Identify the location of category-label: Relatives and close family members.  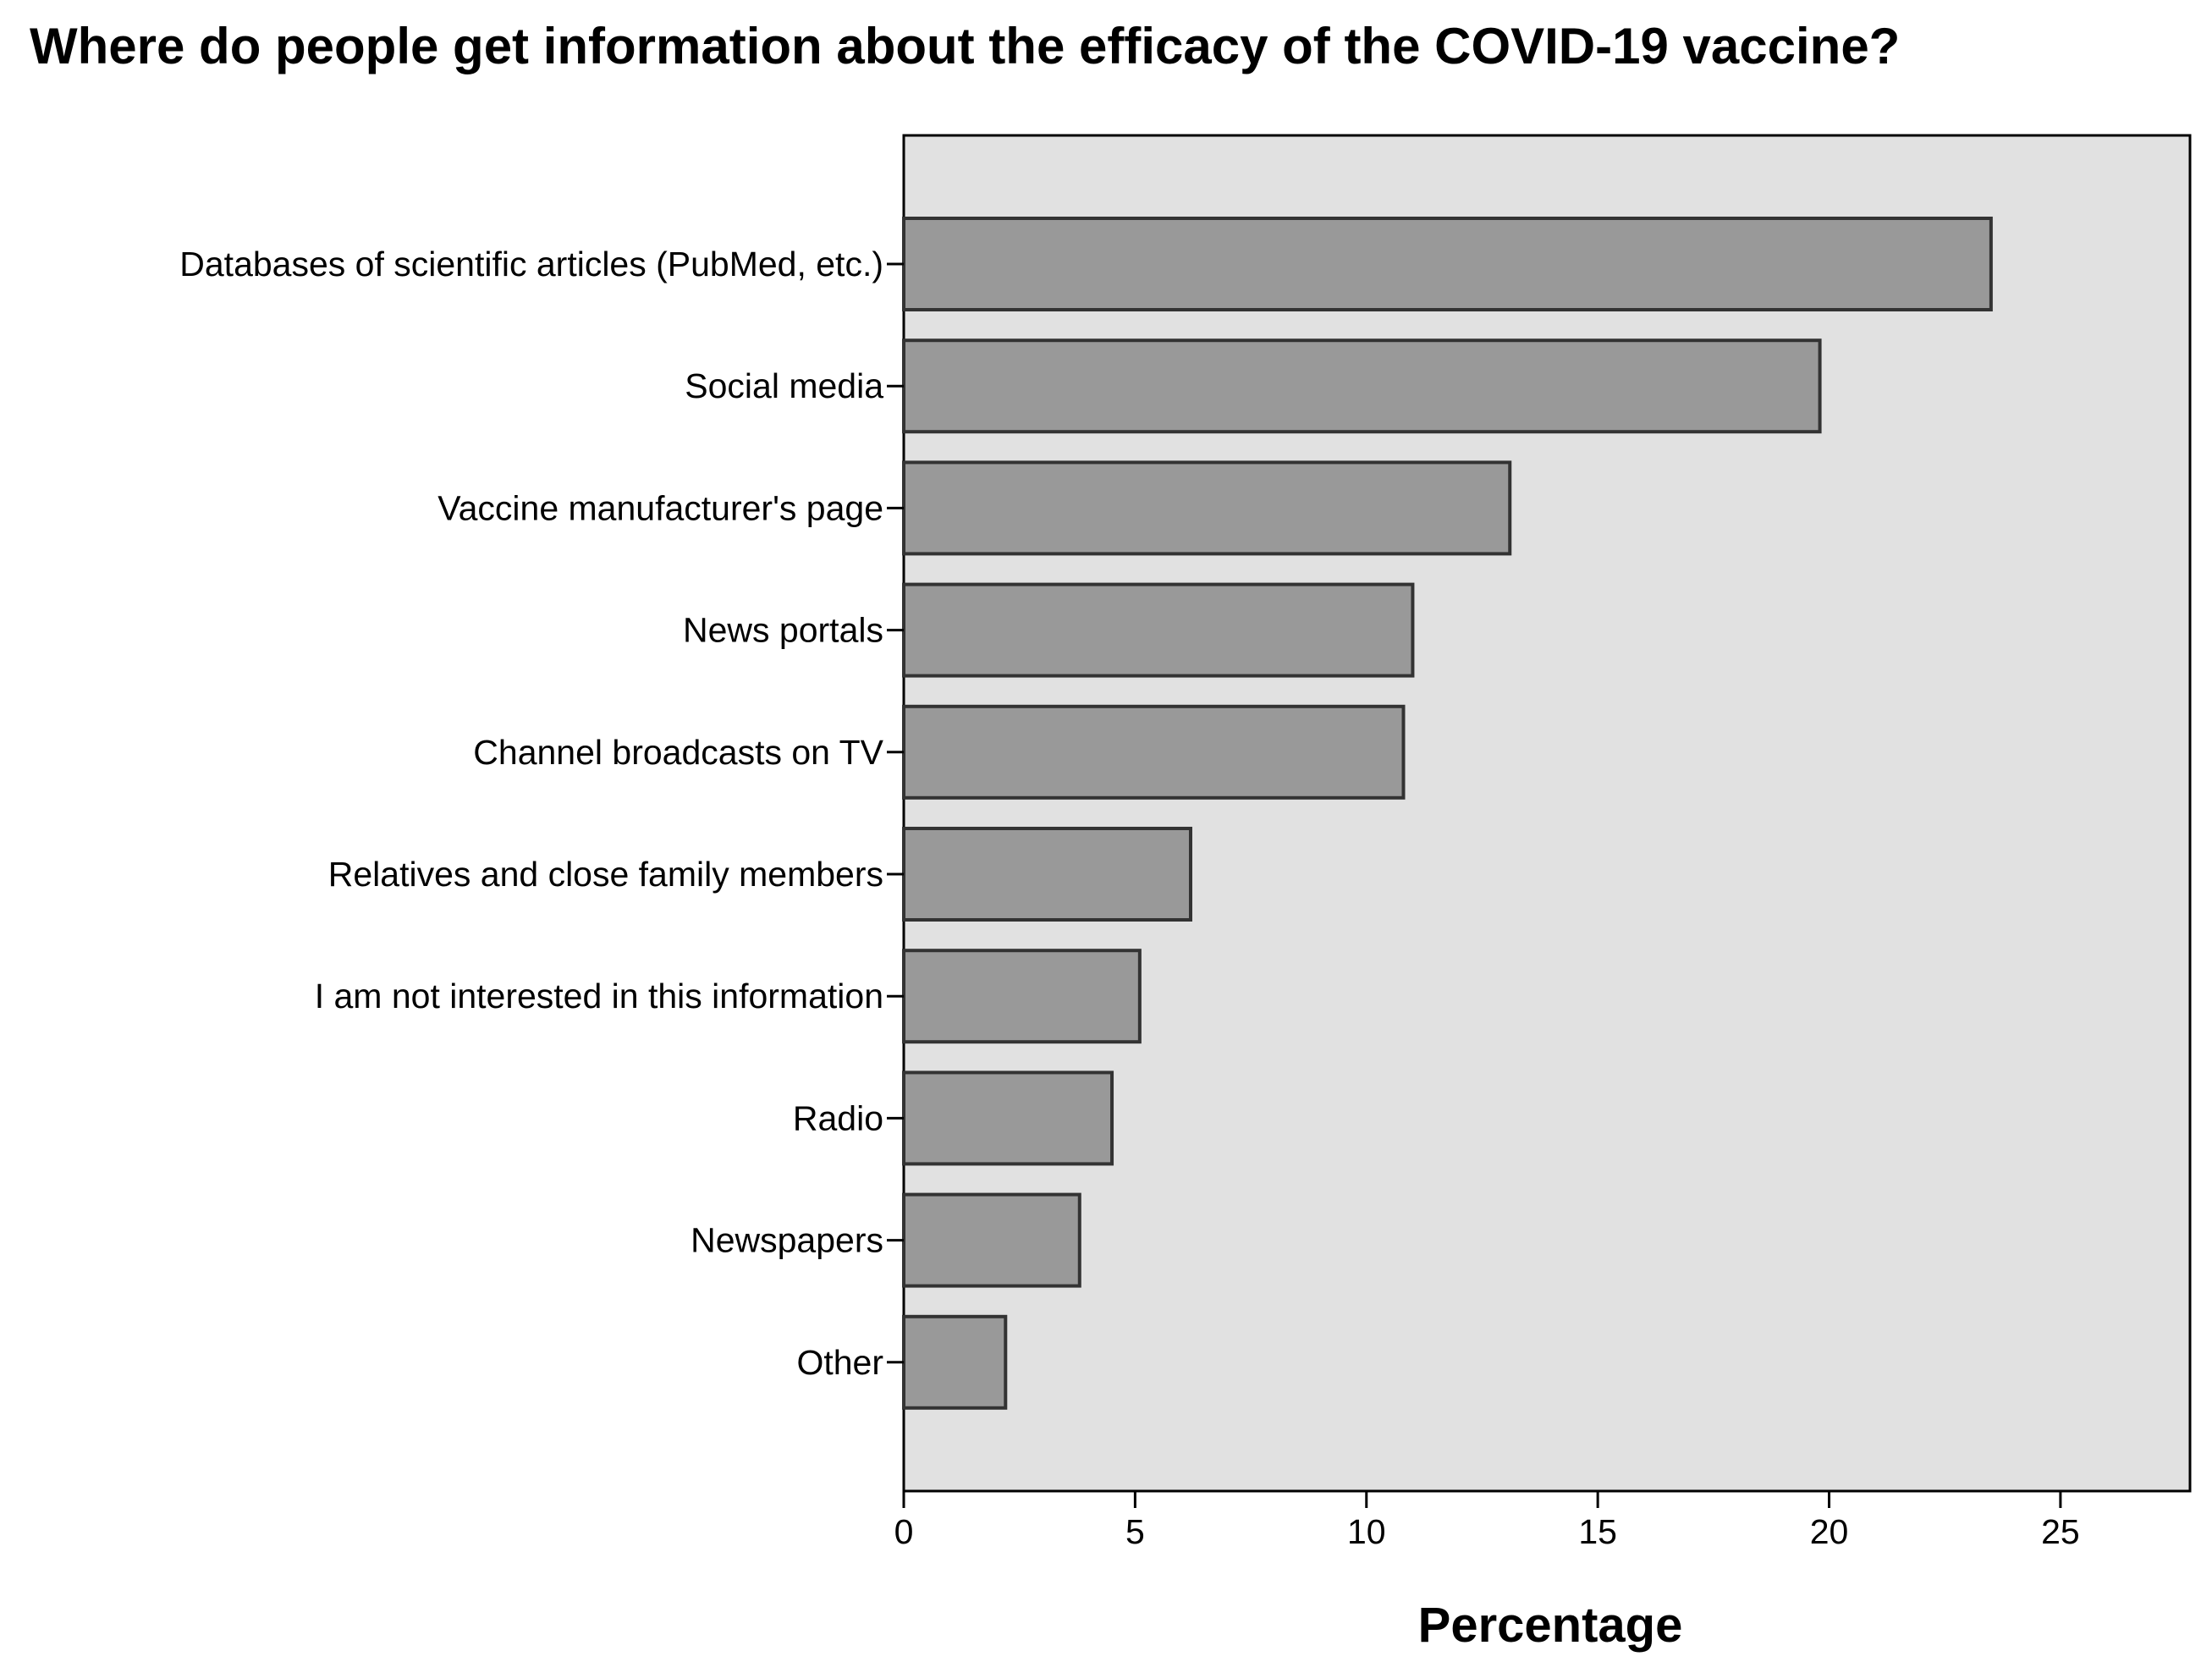
(605, 874).